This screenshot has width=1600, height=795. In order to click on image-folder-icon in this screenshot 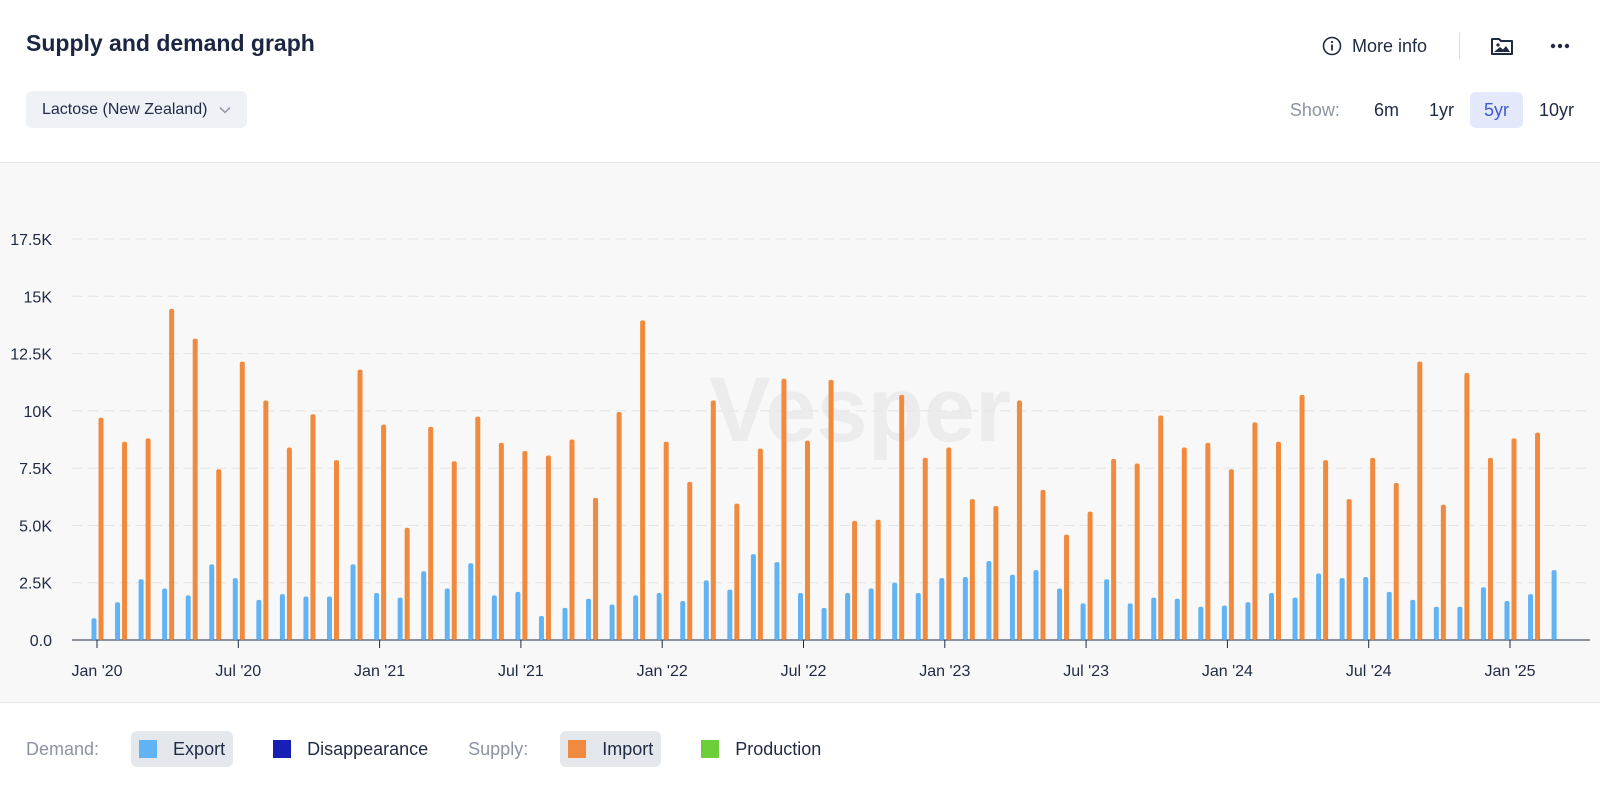, I will do `click(1502, 46)`.